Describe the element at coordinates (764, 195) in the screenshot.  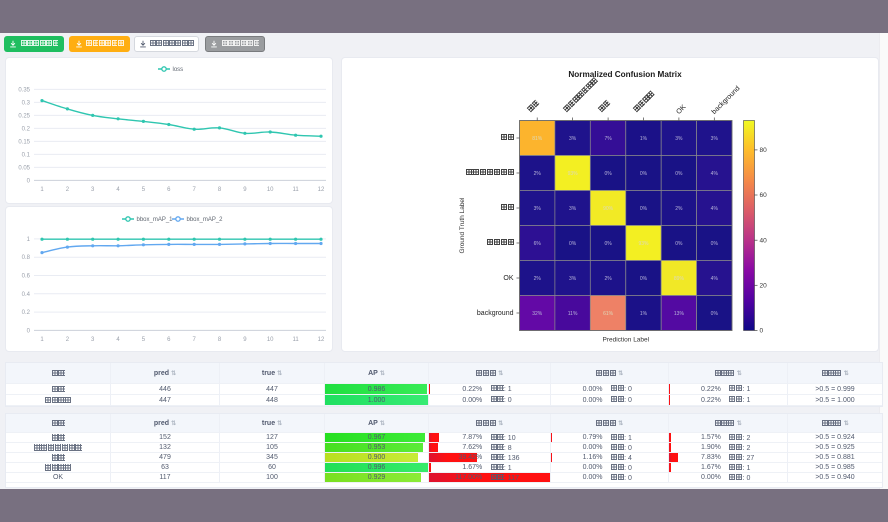
I see `svg-text: 60` at that location.